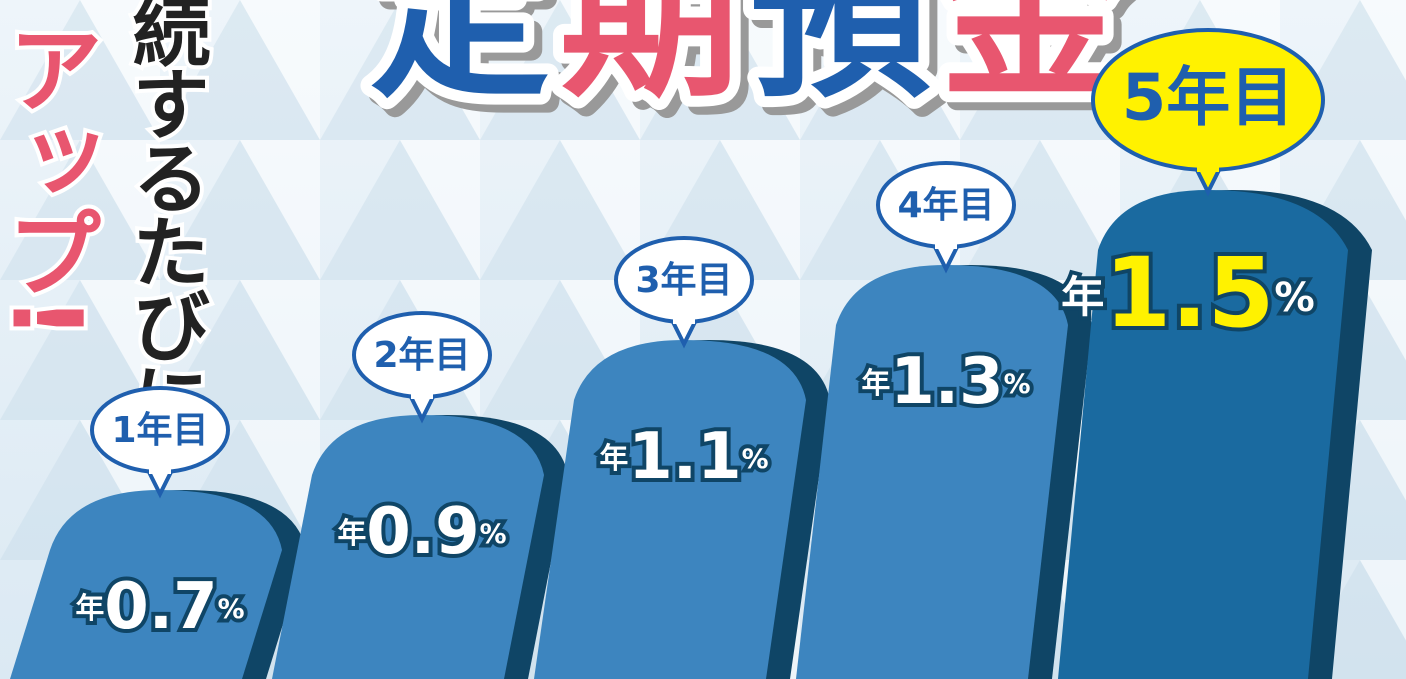 This screenshot has height=679, width=1406. I want to click on value-label: 1.5, so click(1189, 293).